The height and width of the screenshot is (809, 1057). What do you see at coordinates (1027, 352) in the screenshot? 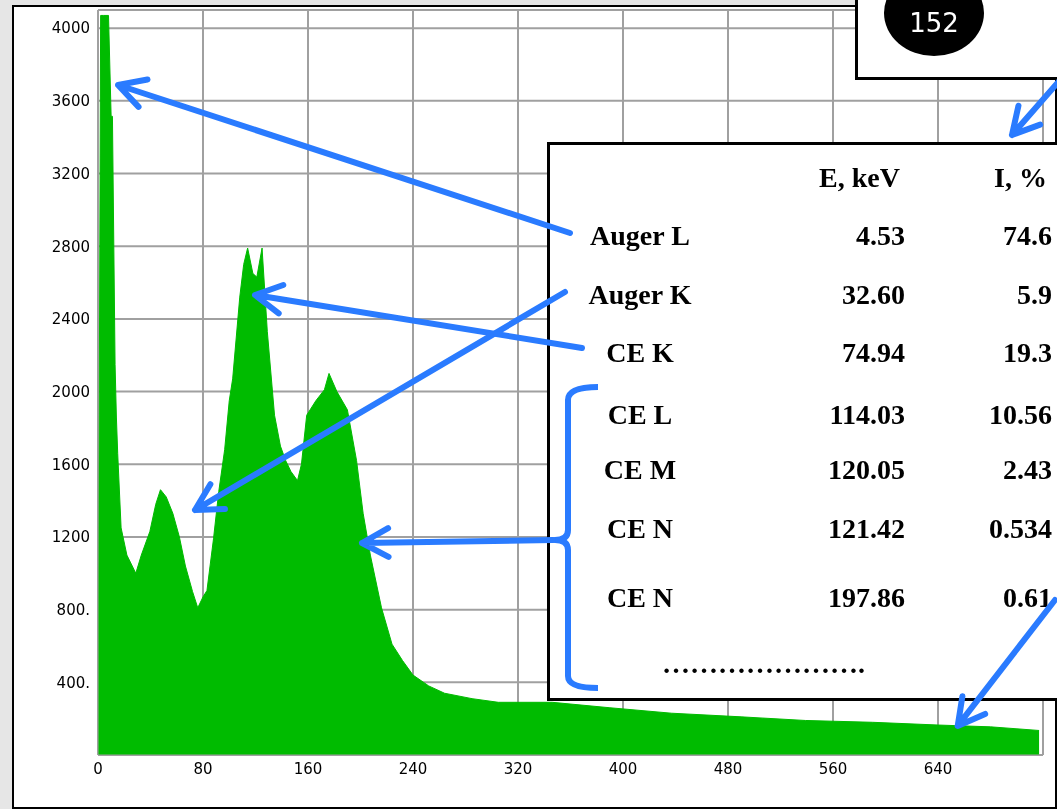
I see `annotation: 19.3` at bounding box center [1027, 352].